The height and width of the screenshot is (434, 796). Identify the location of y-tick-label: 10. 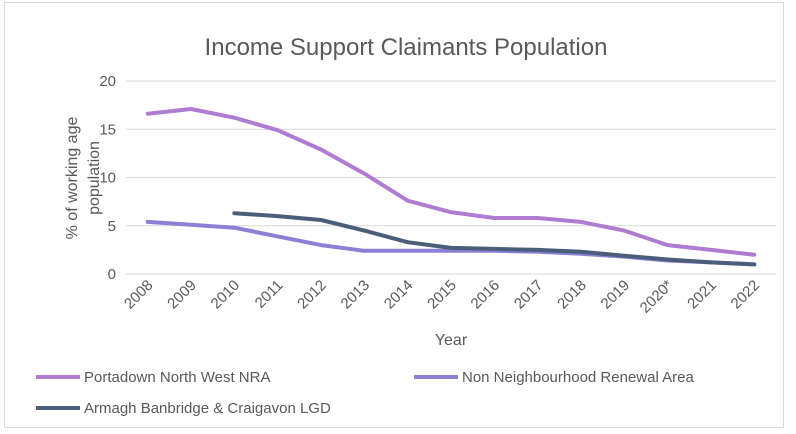
(107, 178).